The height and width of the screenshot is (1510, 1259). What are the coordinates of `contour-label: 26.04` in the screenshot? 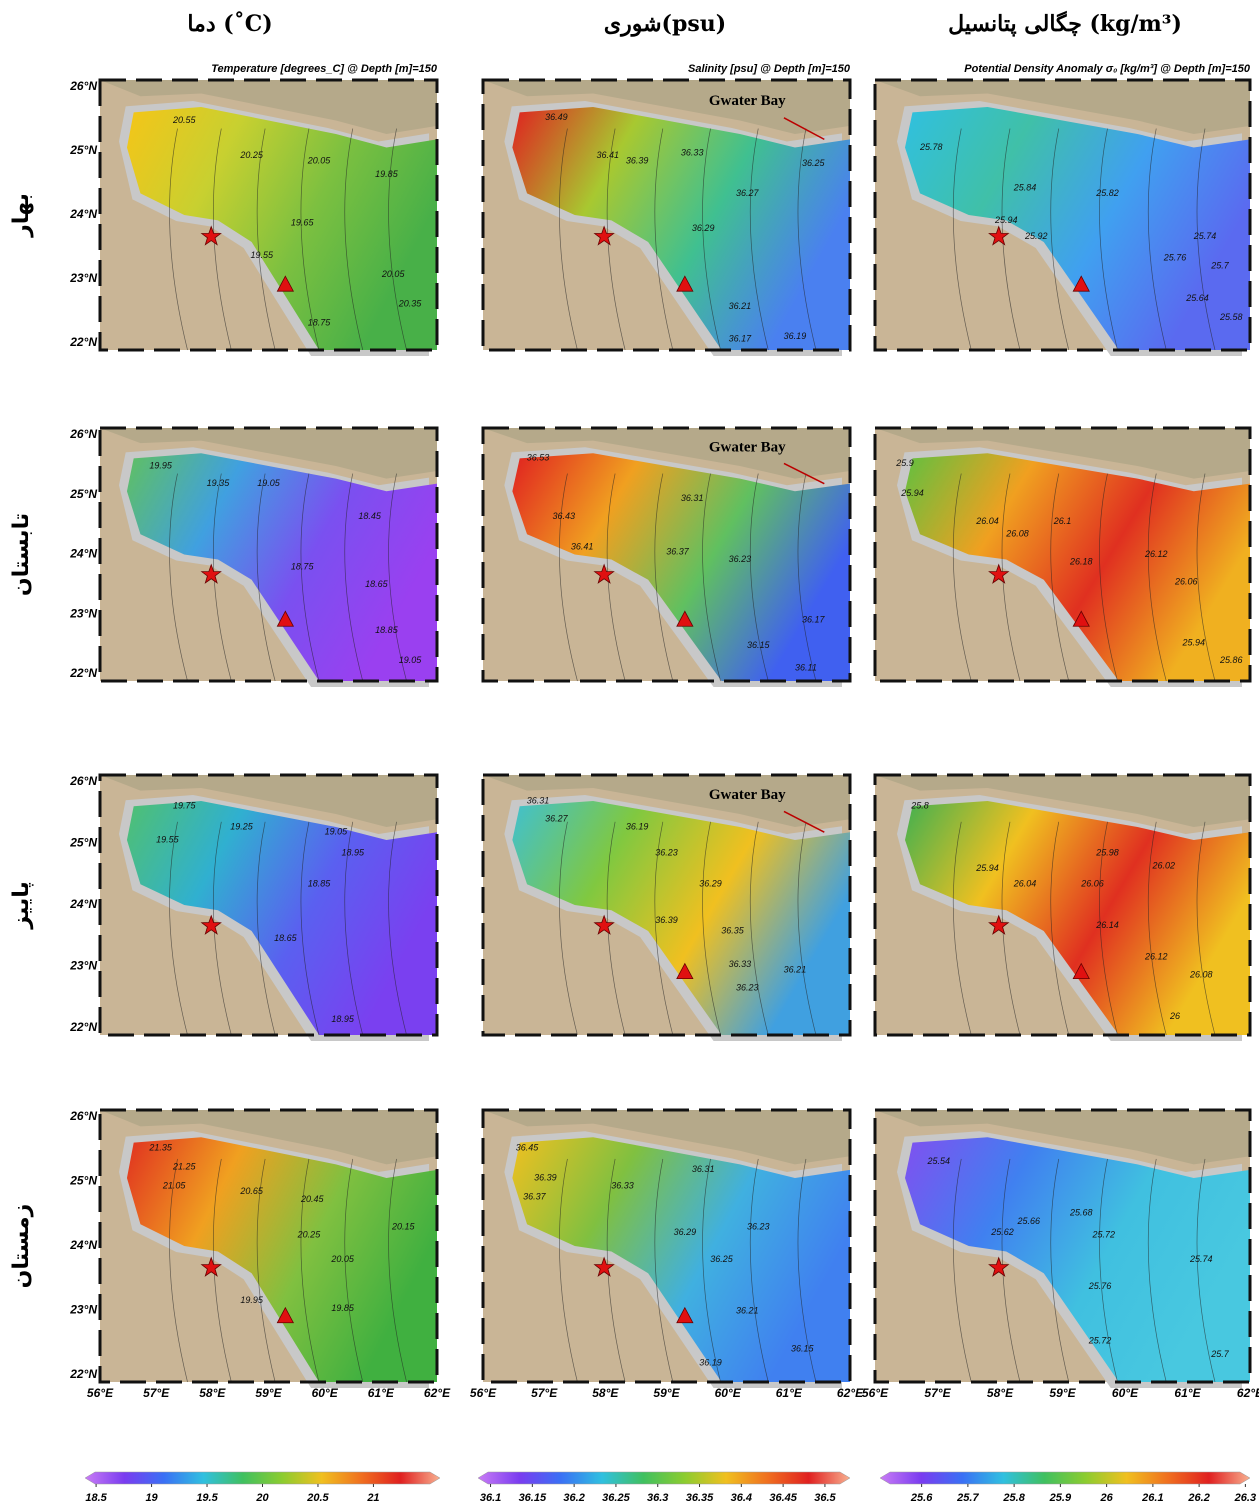 It's located at (987, 521).